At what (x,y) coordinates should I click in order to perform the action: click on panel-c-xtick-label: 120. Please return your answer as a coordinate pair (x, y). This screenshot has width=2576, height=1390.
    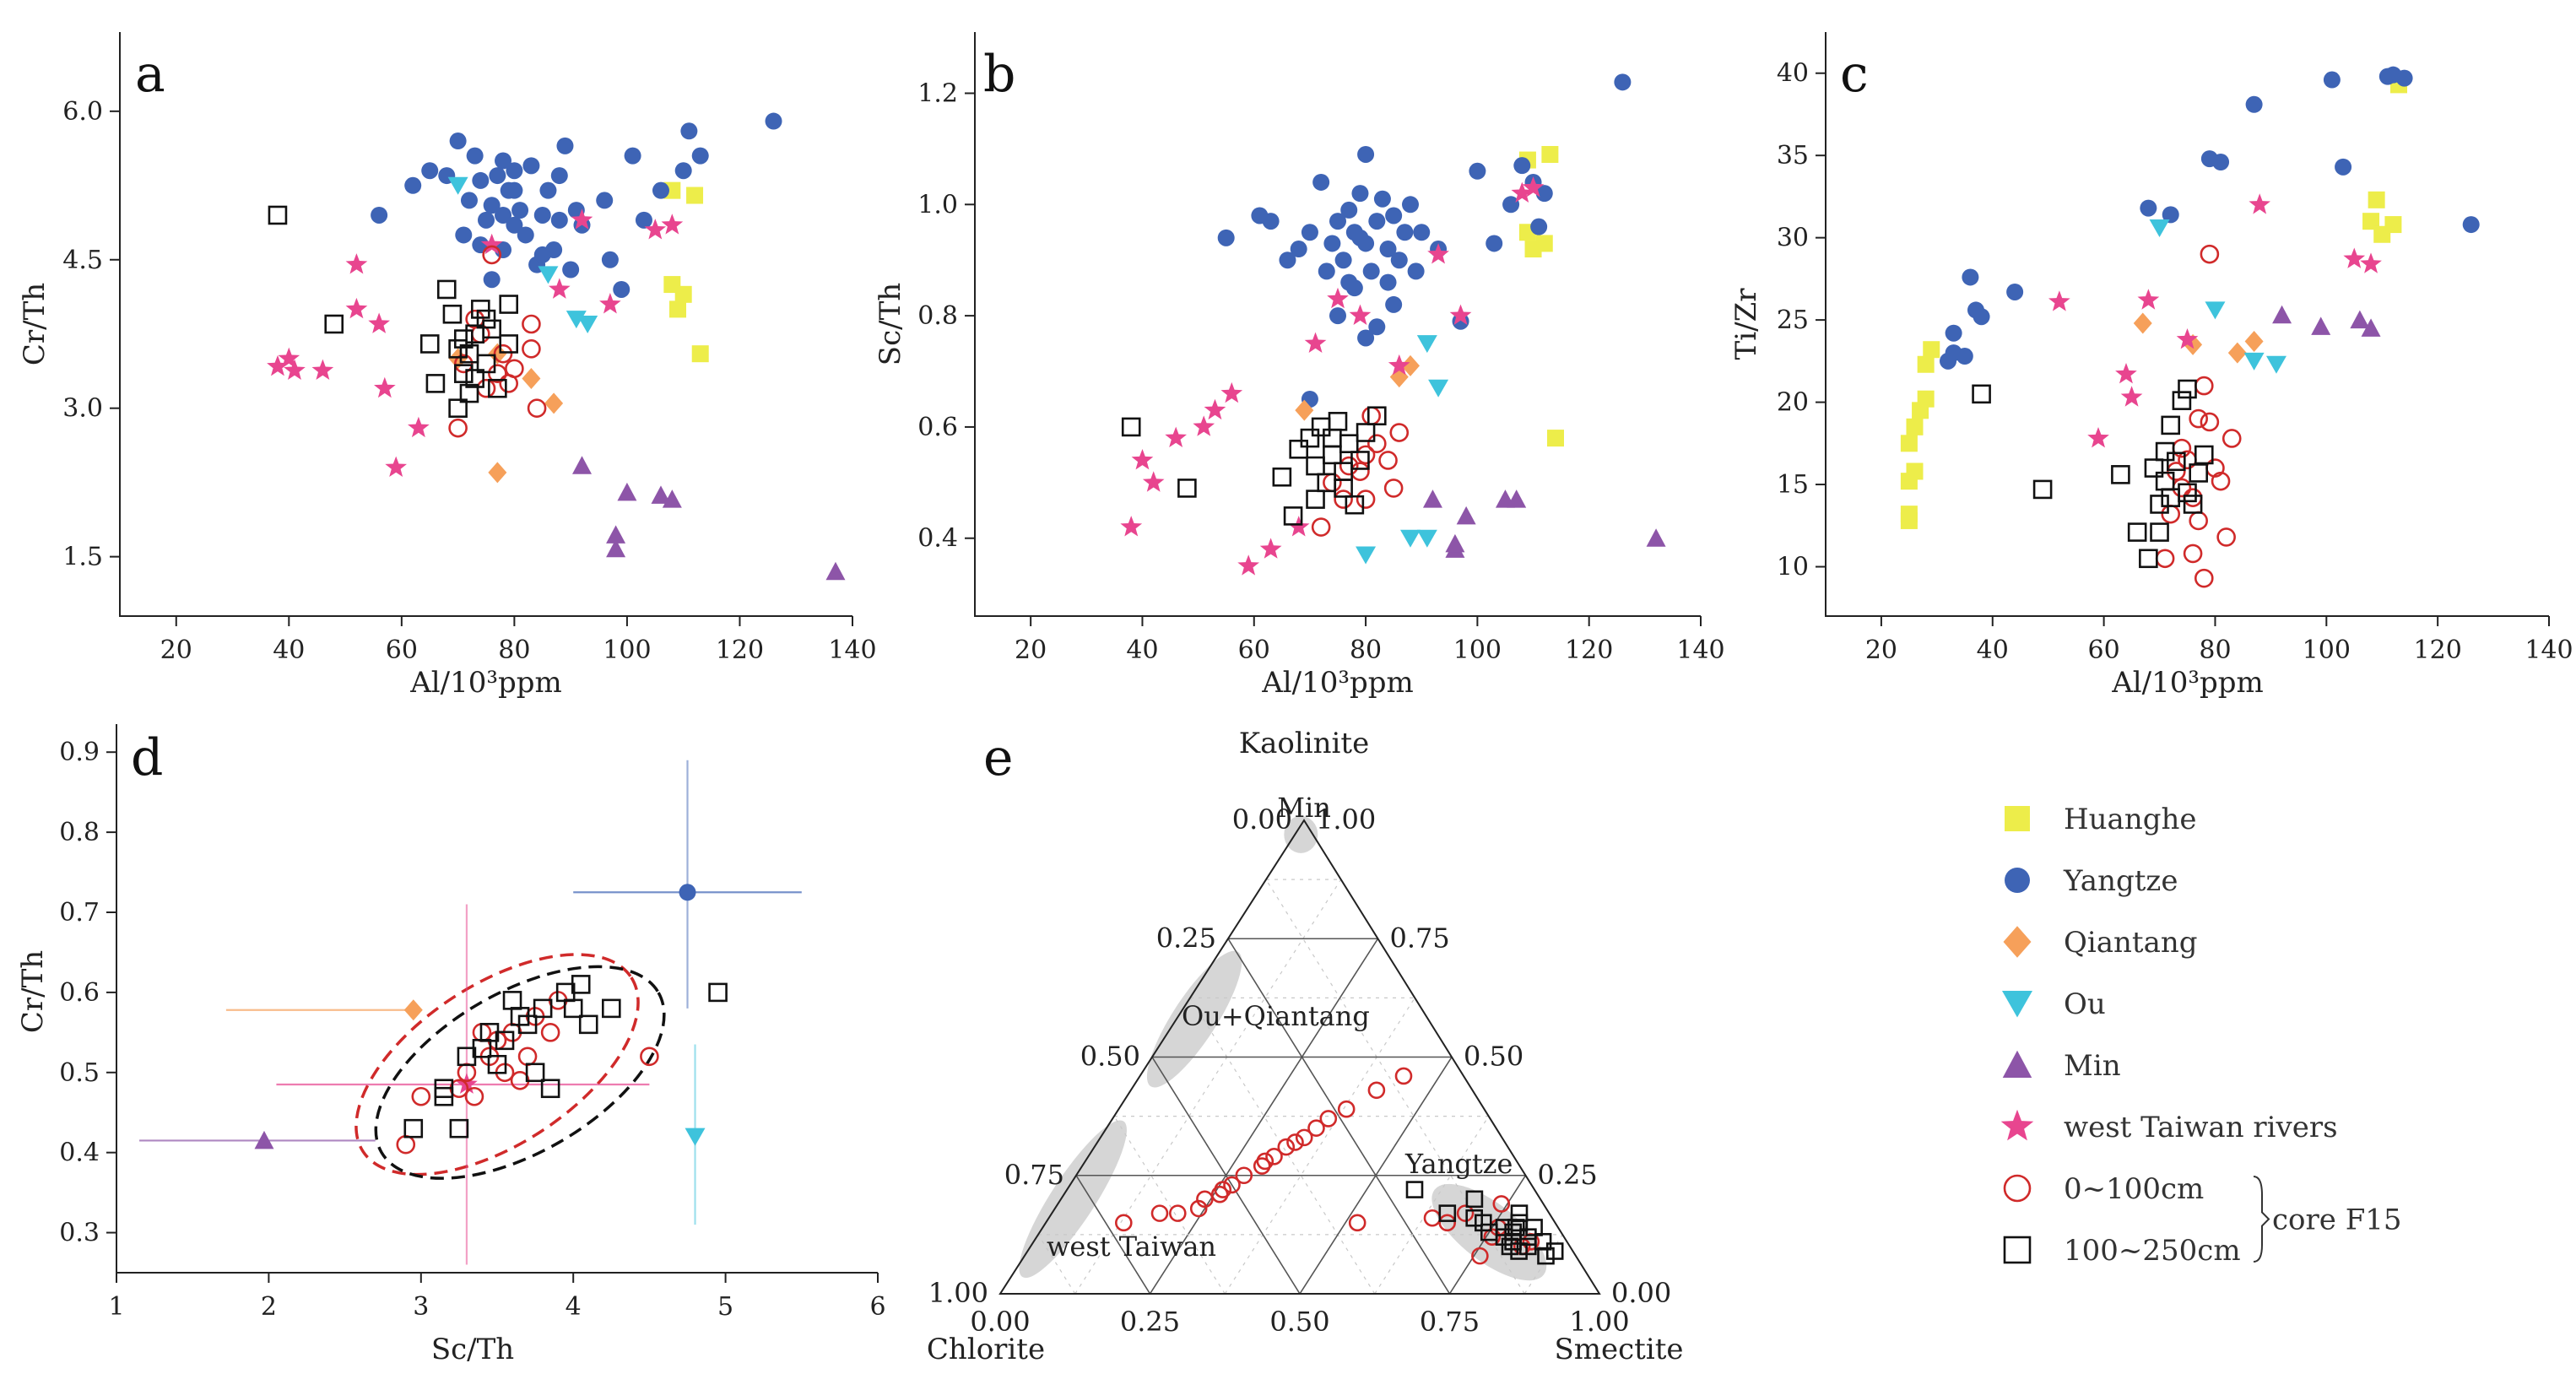
    Looking at the image, I should click on (2438, 650).